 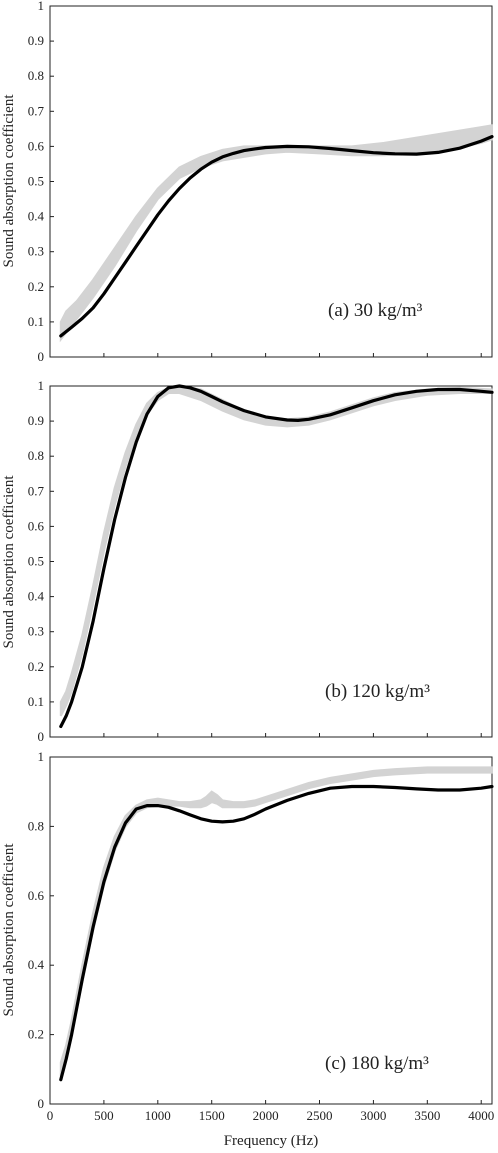 I want to click on xtick-label: 3500, so click(x=427, y=1115).